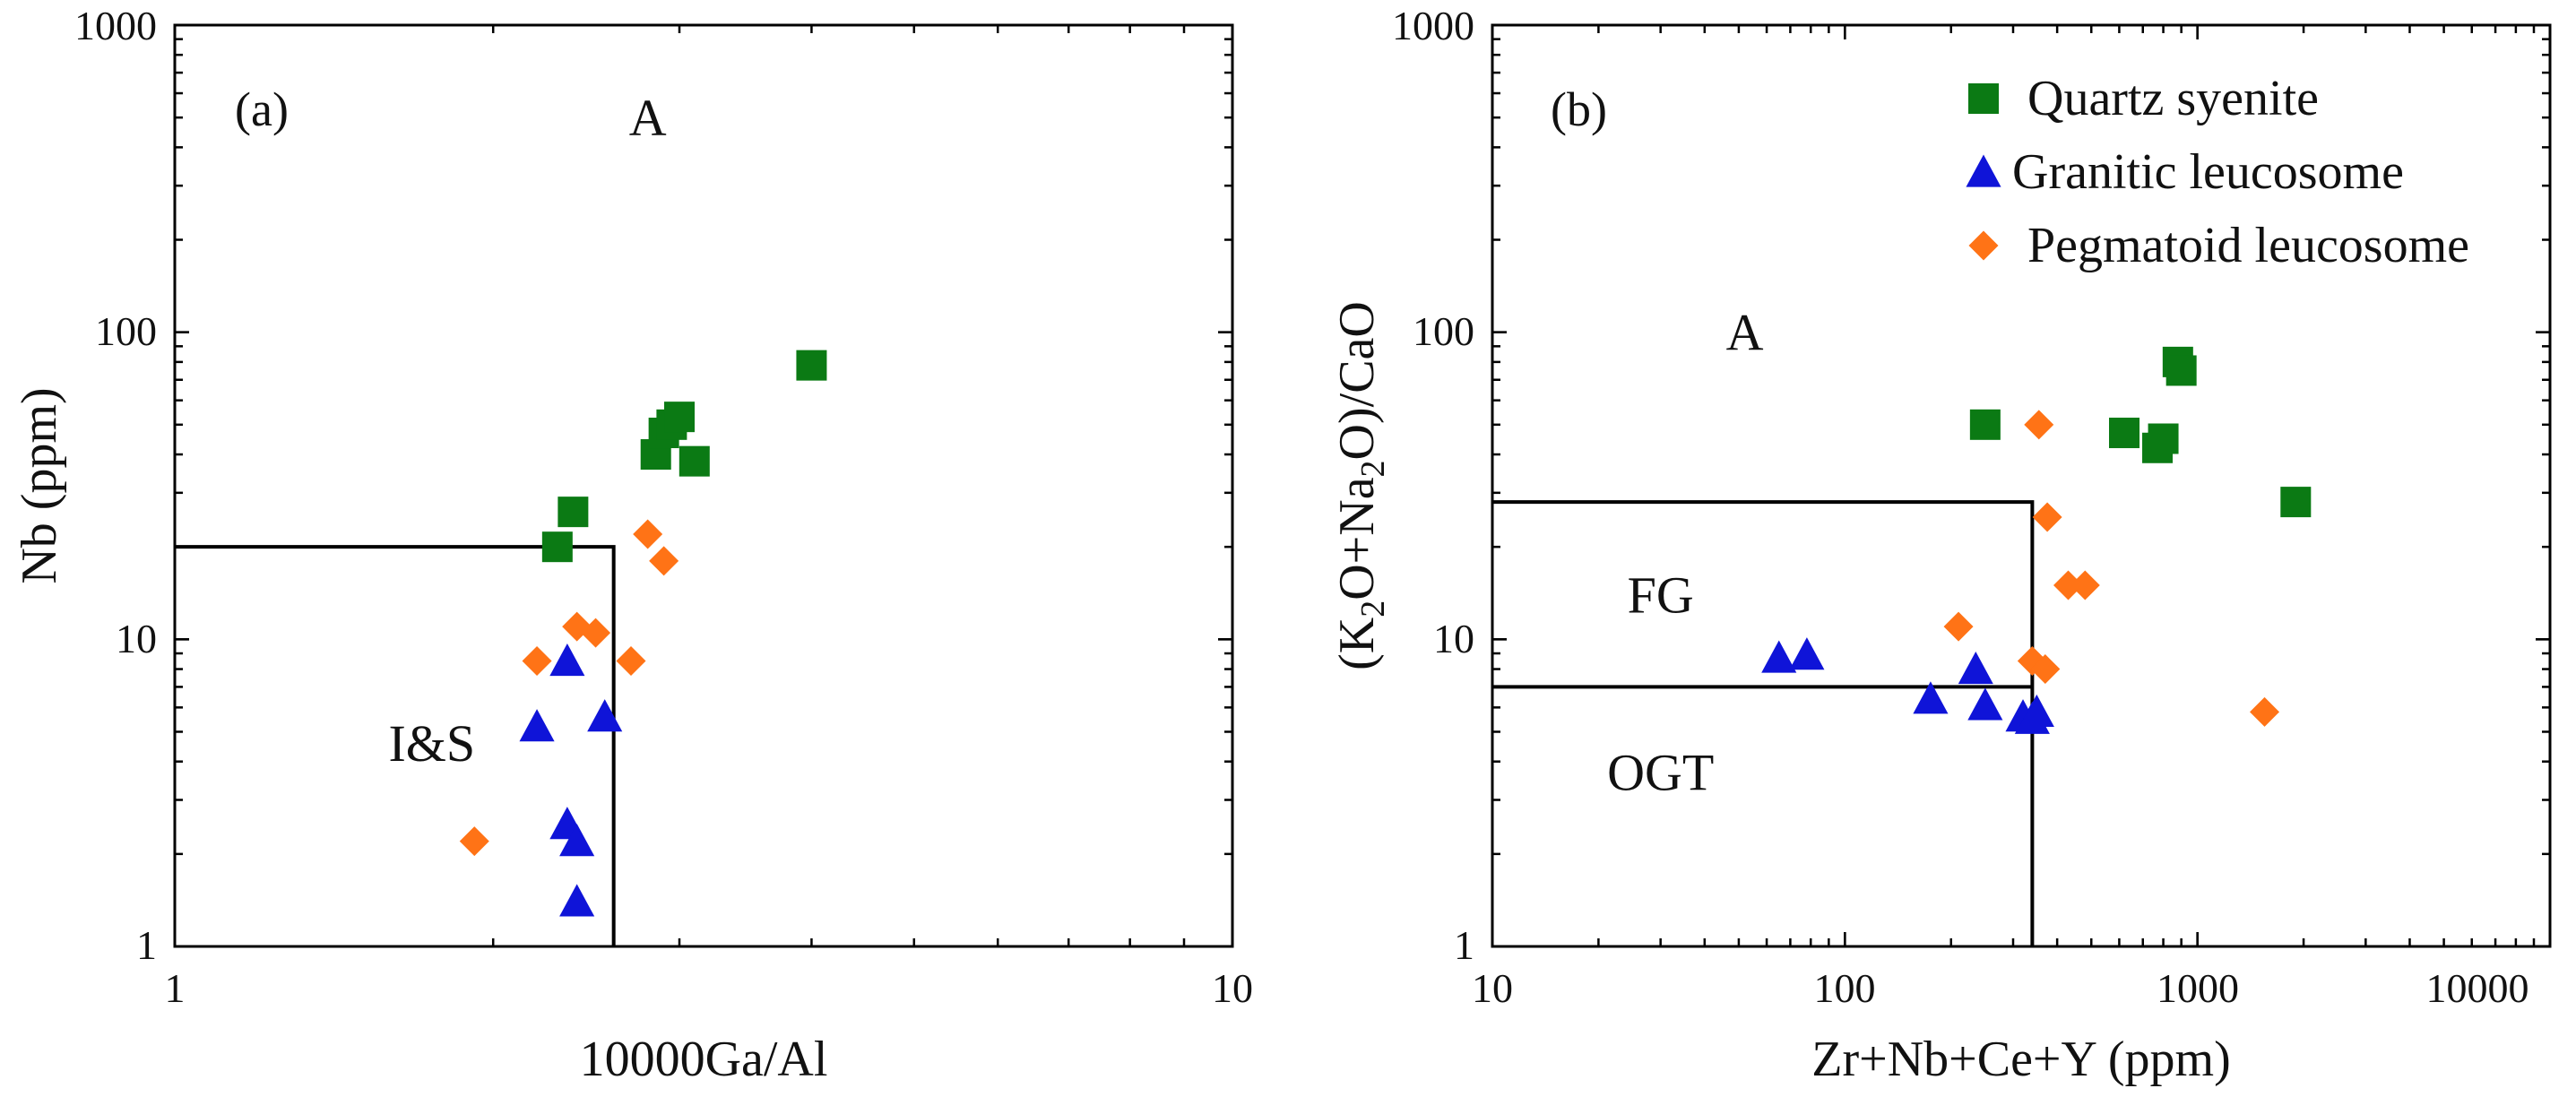 This screenshot has width=2576, height=1097. I want to click on legend-label-quartz-syenite: Quartz syenite, so click(2173, 98).